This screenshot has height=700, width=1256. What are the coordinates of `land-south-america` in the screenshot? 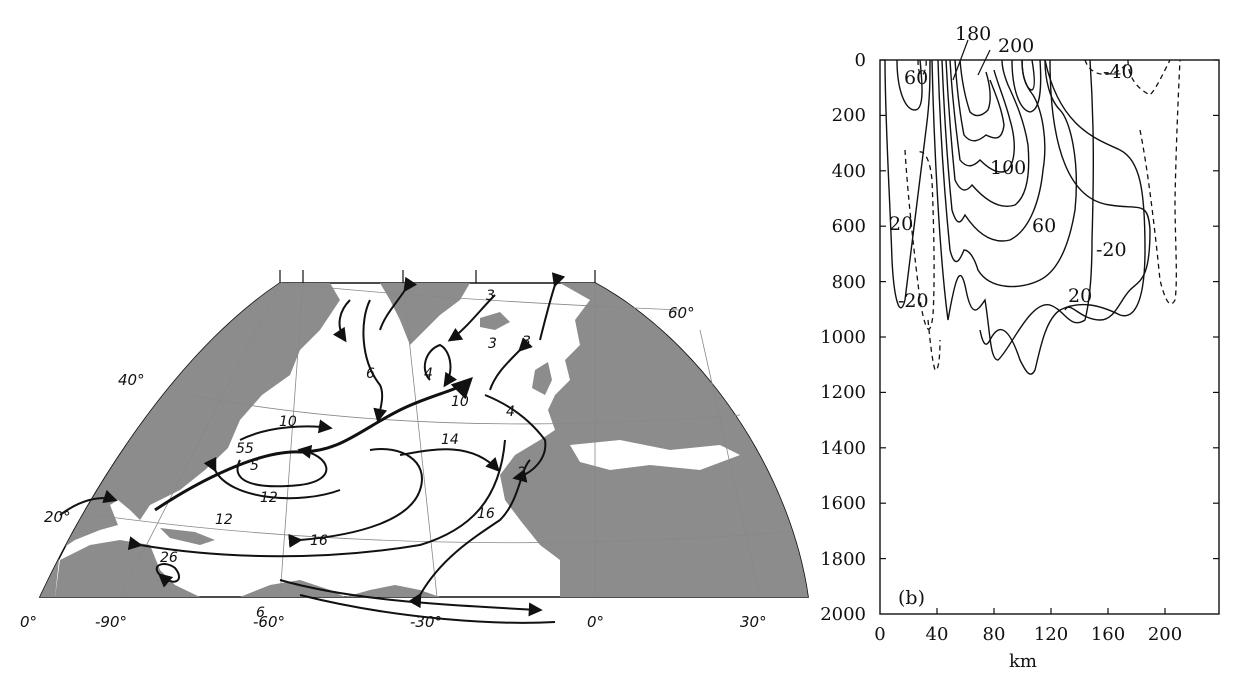 It's located at (292, 588).